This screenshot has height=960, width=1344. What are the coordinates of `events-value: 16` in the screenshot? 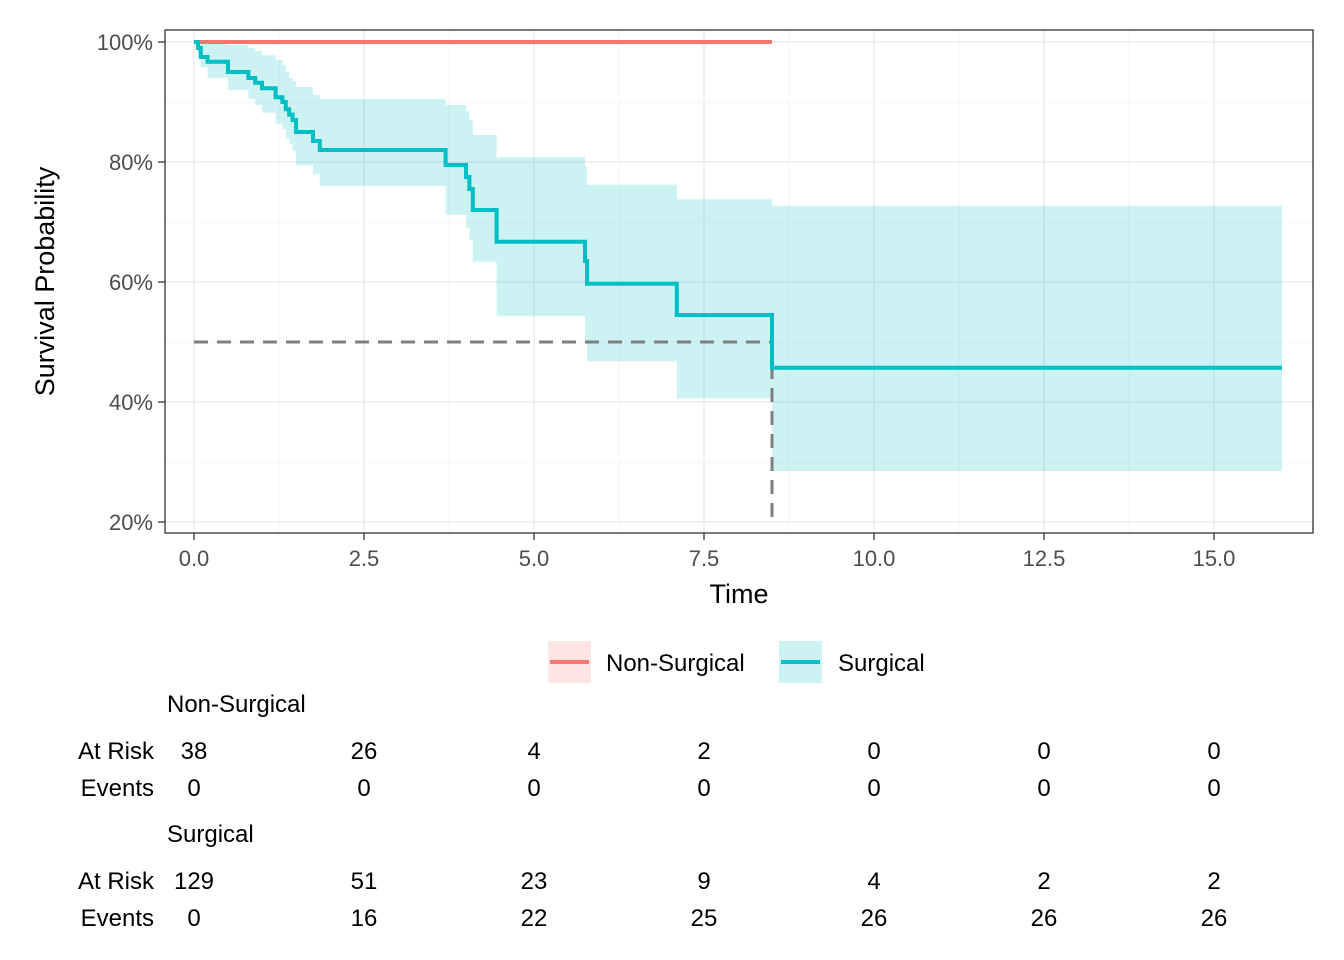 It's located at (364, 918).